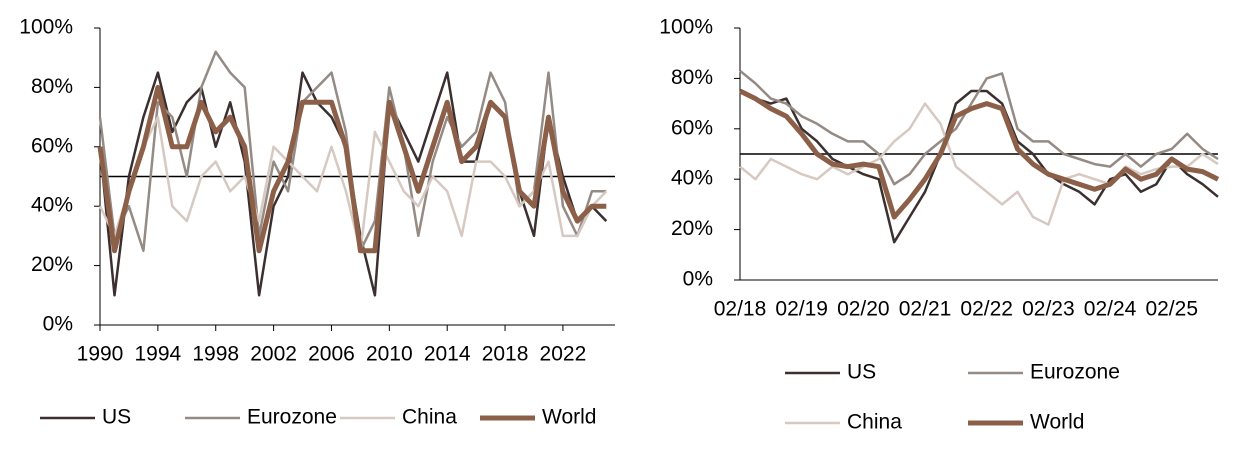 Image resolution: width=1242 pixels, height=457 pixels. What do you see at coordinates (740, 309) in the screenshot?
I see `x-tick-label: 02/18` at bounding box center [740, 309].